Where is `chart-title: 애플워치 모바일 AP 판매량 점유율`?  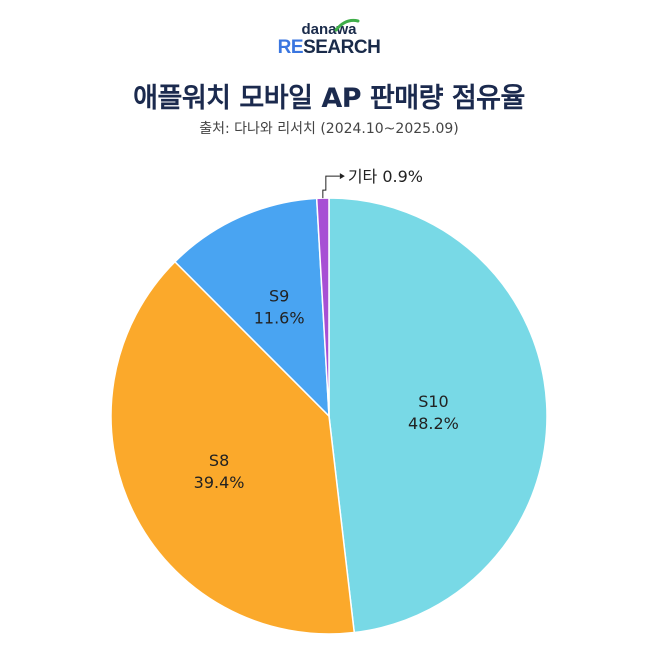 chart-title: 애플워치 모바일 AP 판매량 점유율 is located at coordinates (329, 98).